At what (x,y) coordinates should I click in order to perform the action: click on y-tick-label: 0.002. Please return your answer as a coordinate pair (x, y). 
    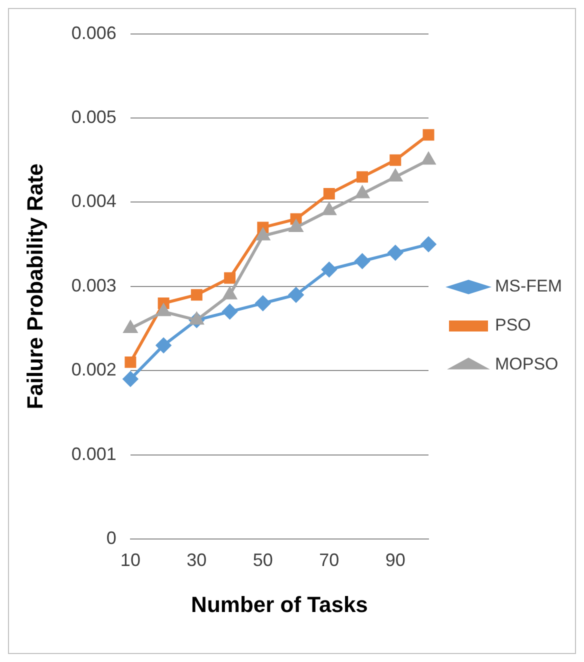
    Looking at the image, I should click on (93, 370).